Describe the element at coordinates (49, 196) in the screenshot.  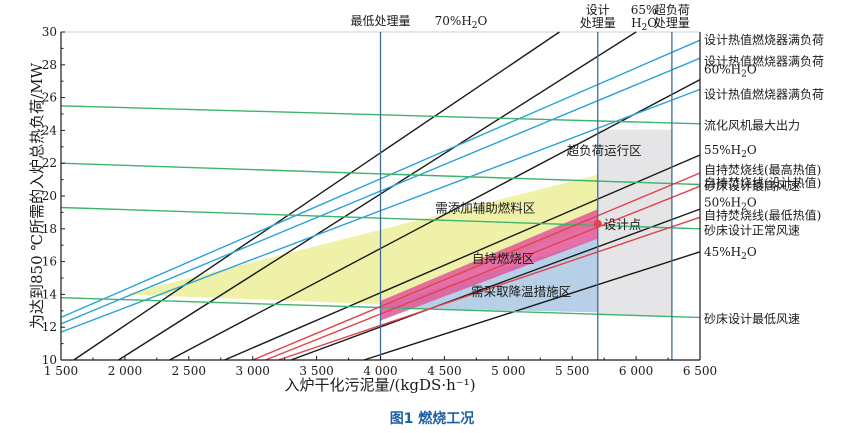
I see `y-tick-label-5: 20` at that location.